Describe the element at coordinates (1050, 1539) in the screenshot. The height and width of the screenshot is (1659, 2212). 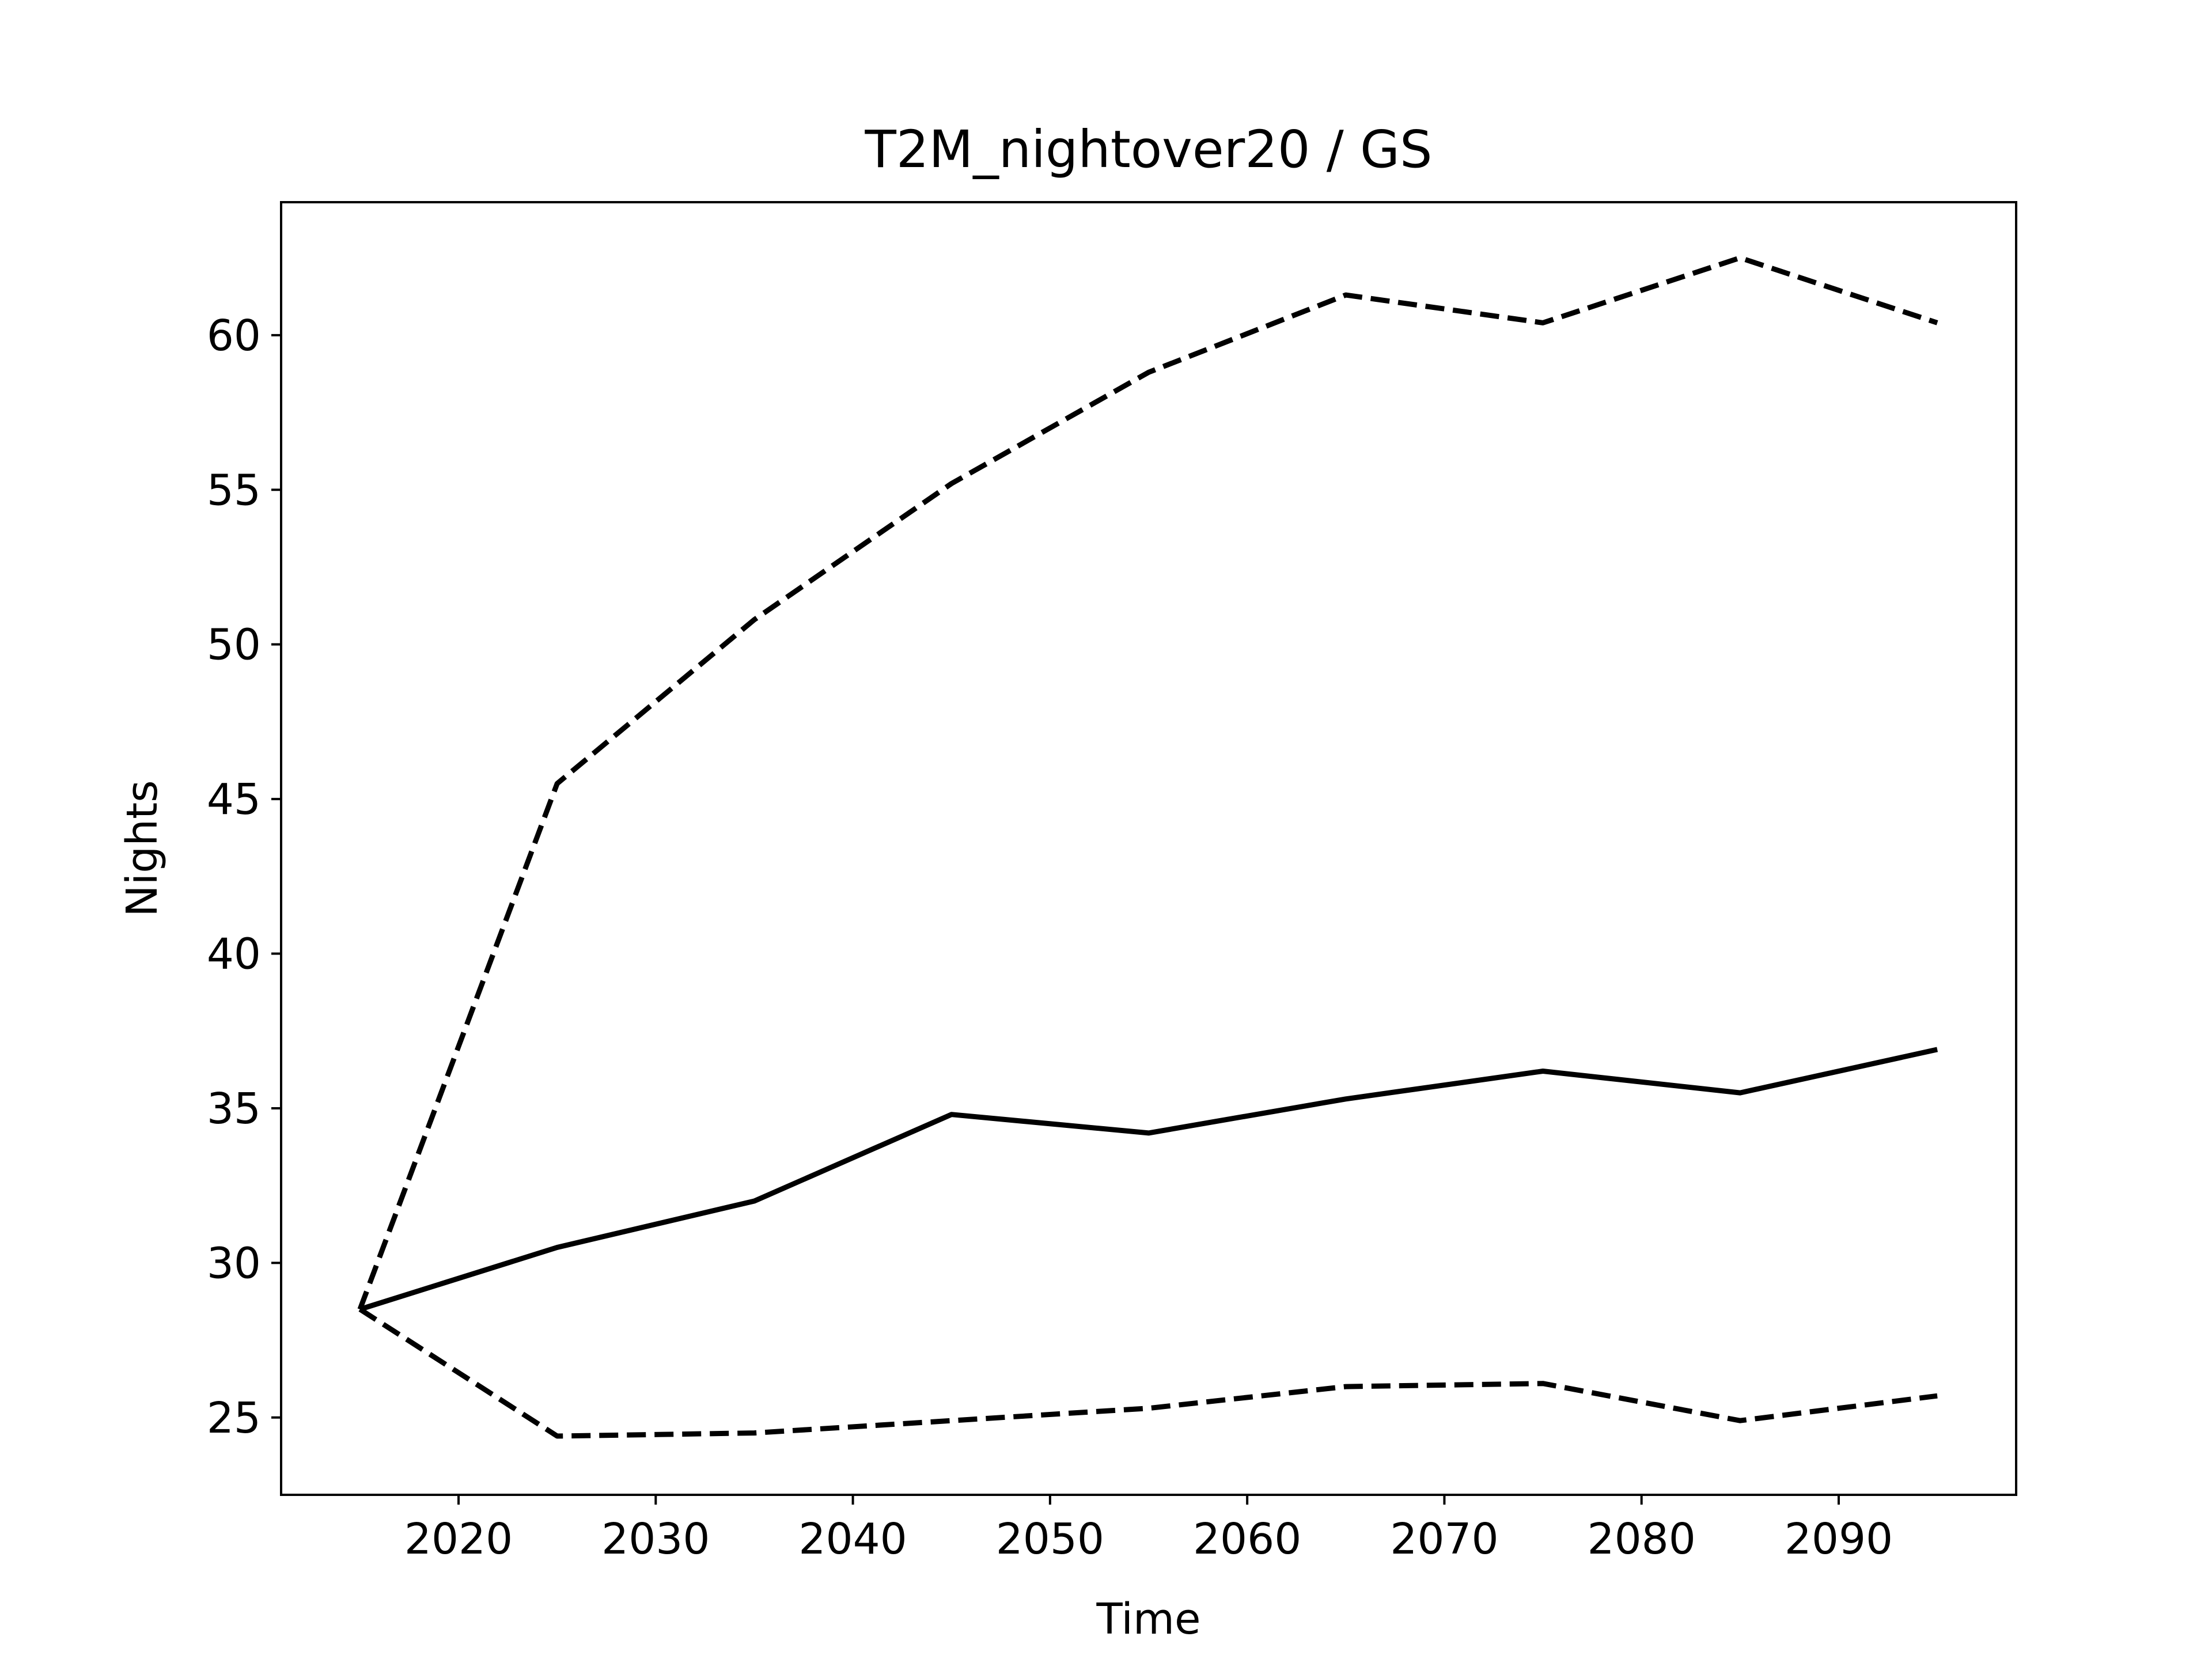
I see `x-tick-label: 2050` at that location.